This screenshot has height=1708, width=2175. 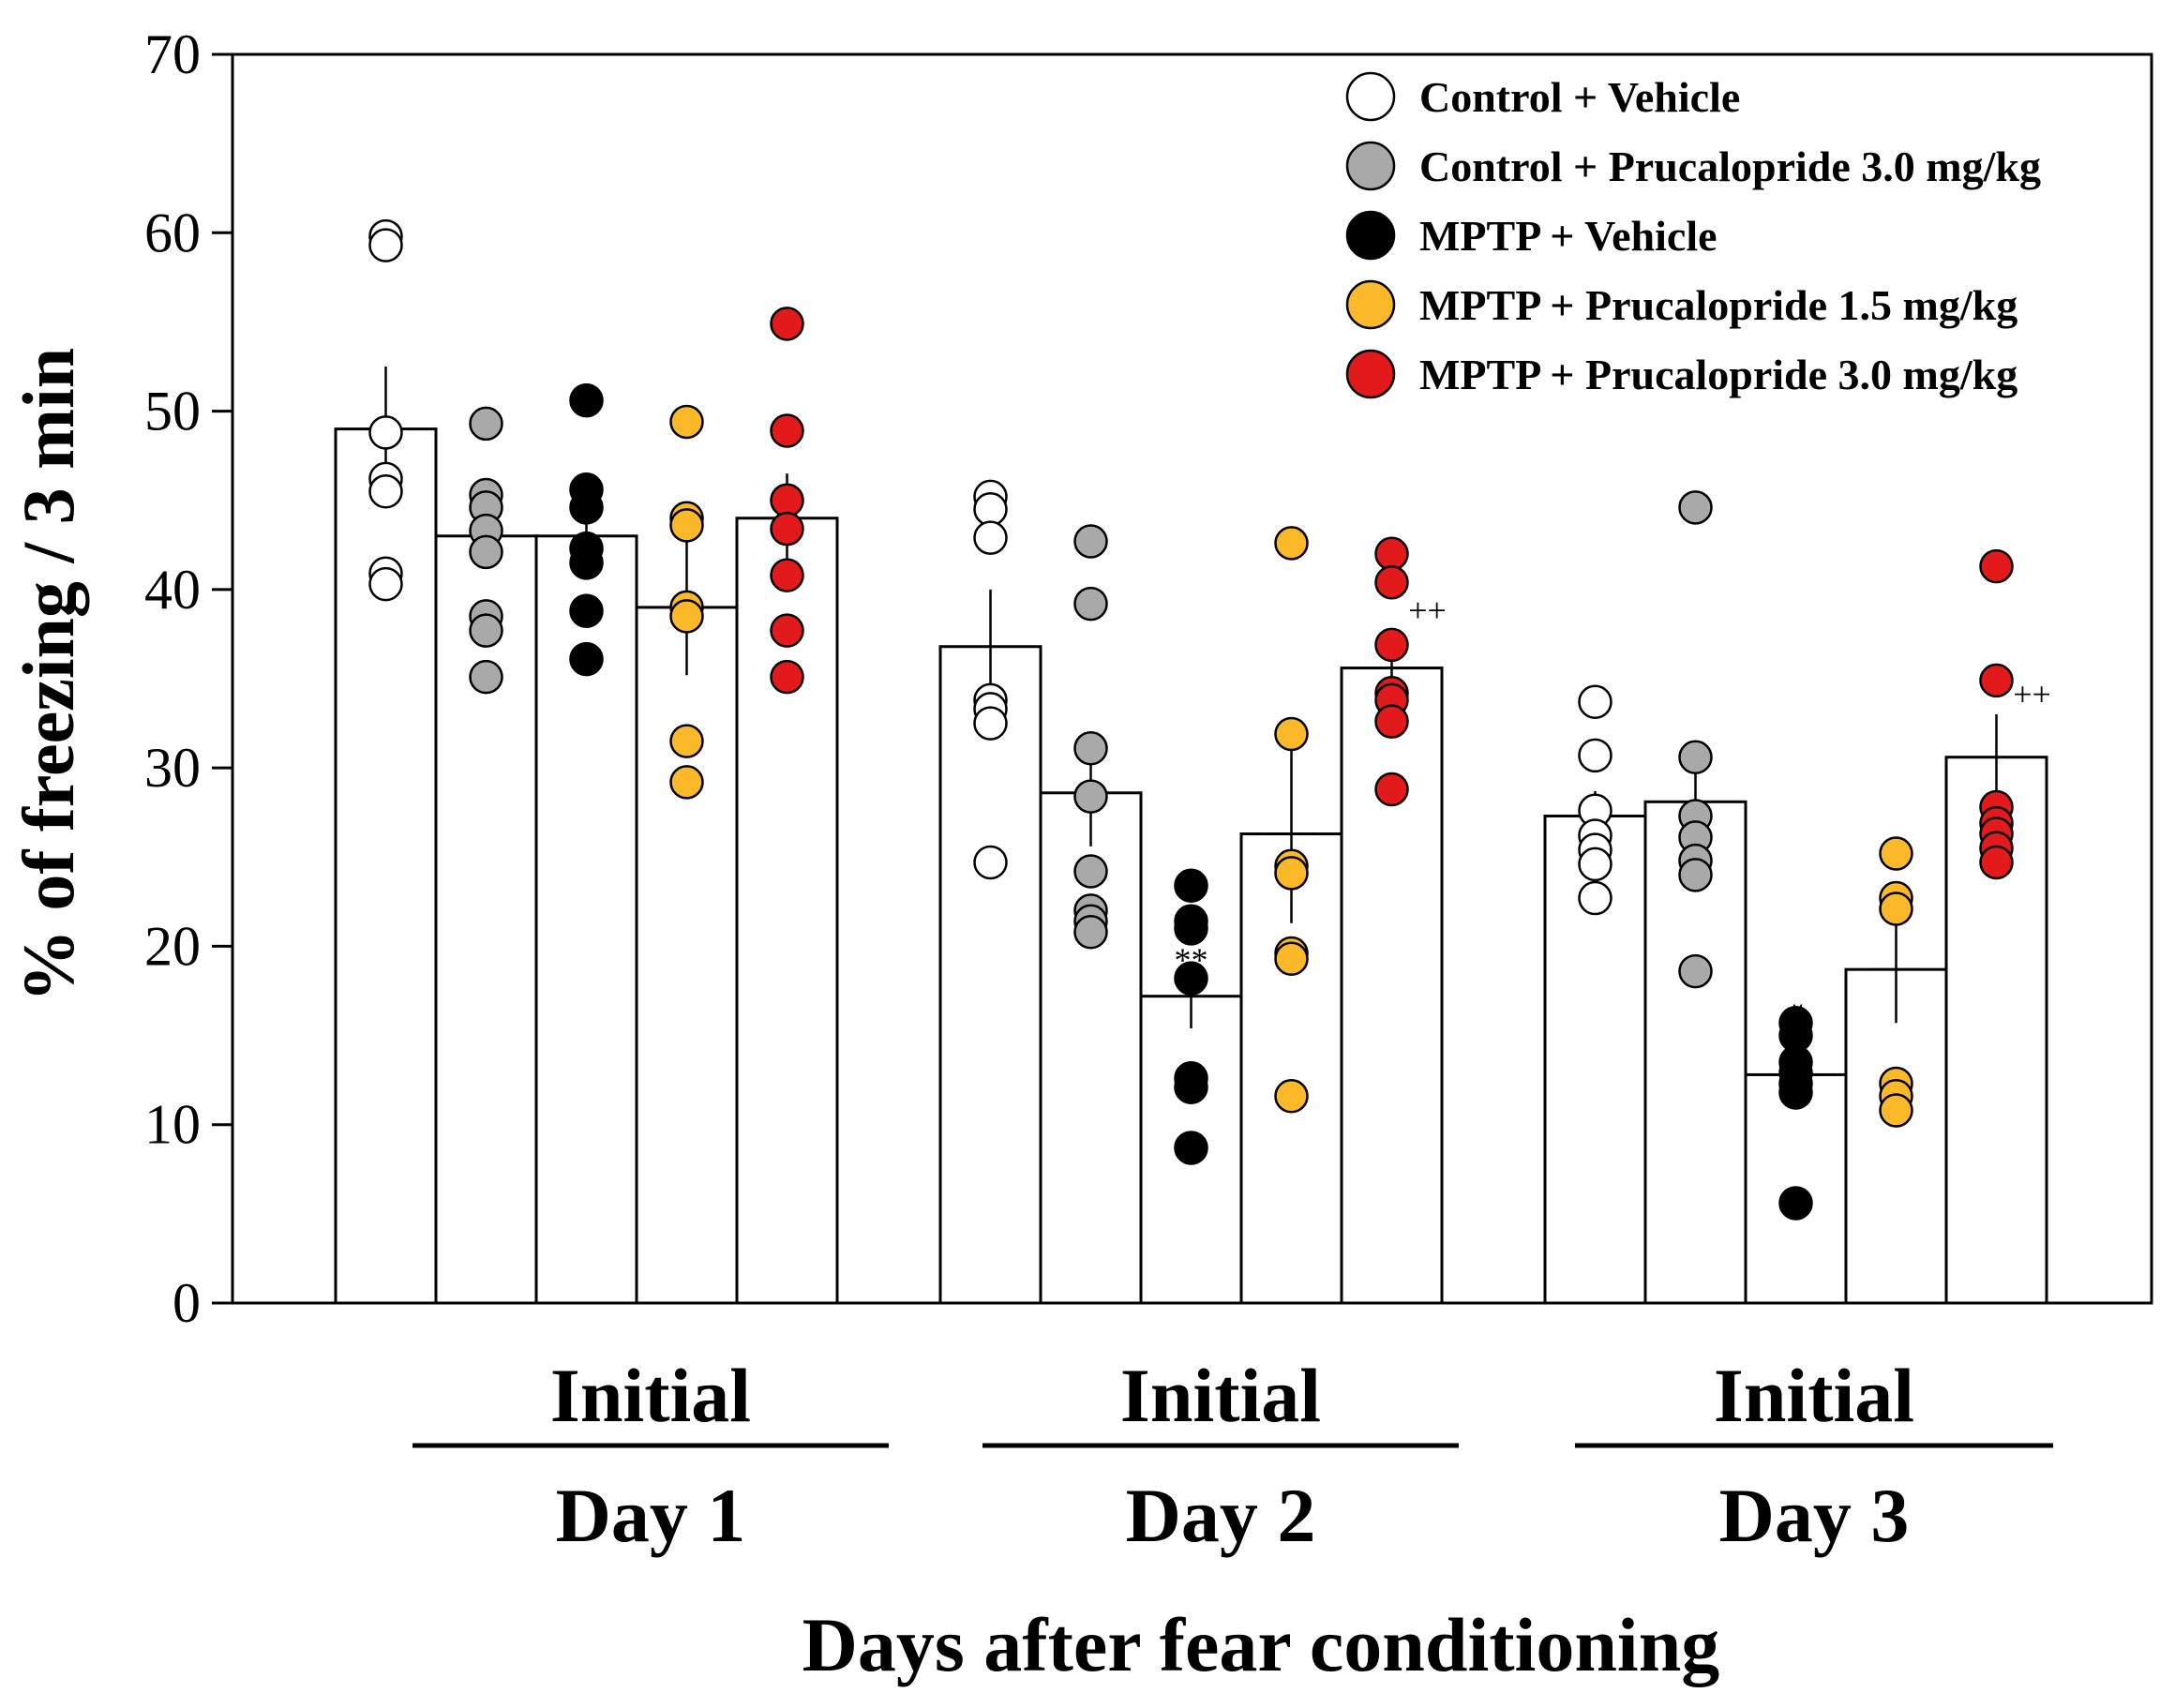 What do you see at coordinates (48, 675) in the screenshot?
I see `y-axis-label: % of freezing / 3 min` at bounding box center [48, 675].